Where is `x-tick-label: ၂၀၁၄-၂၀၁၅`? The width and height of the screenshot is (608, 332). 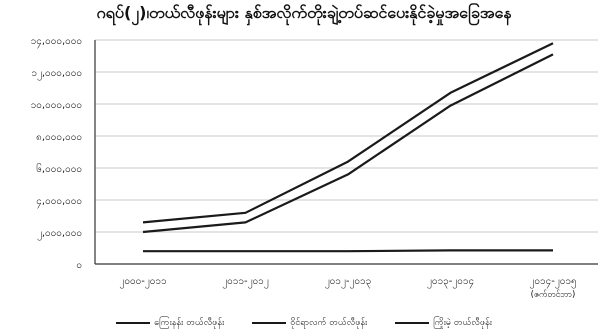 x-tick-label: ၂၀၁၄-၂၀၁၅ is located at coordinates (552, 282).